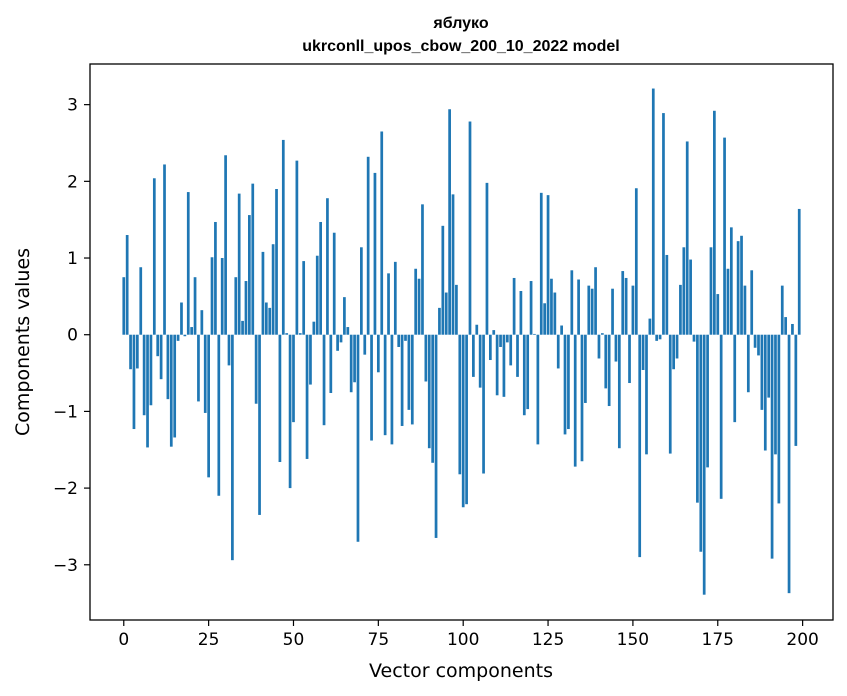  What do you see at coordinates (461, 671) in the screenshot?
I see `x-axis-label: Vector components` at bounding box center [461, 671].